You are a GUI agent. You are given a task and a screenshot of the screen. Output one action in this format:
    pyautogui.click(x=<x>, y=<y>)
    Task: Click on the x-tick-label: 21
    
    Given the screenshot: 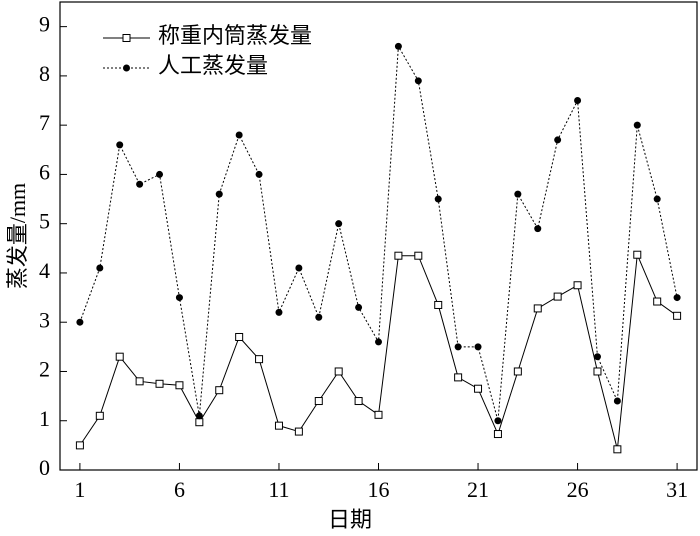 What is the action you would take?
    pyautogui.click(x=478, y=489)
    